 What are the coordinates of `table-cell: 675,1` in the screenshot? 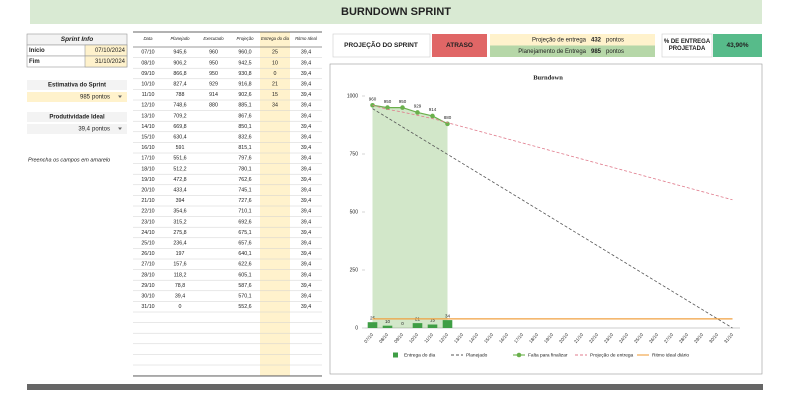 It's located at (244, 233).